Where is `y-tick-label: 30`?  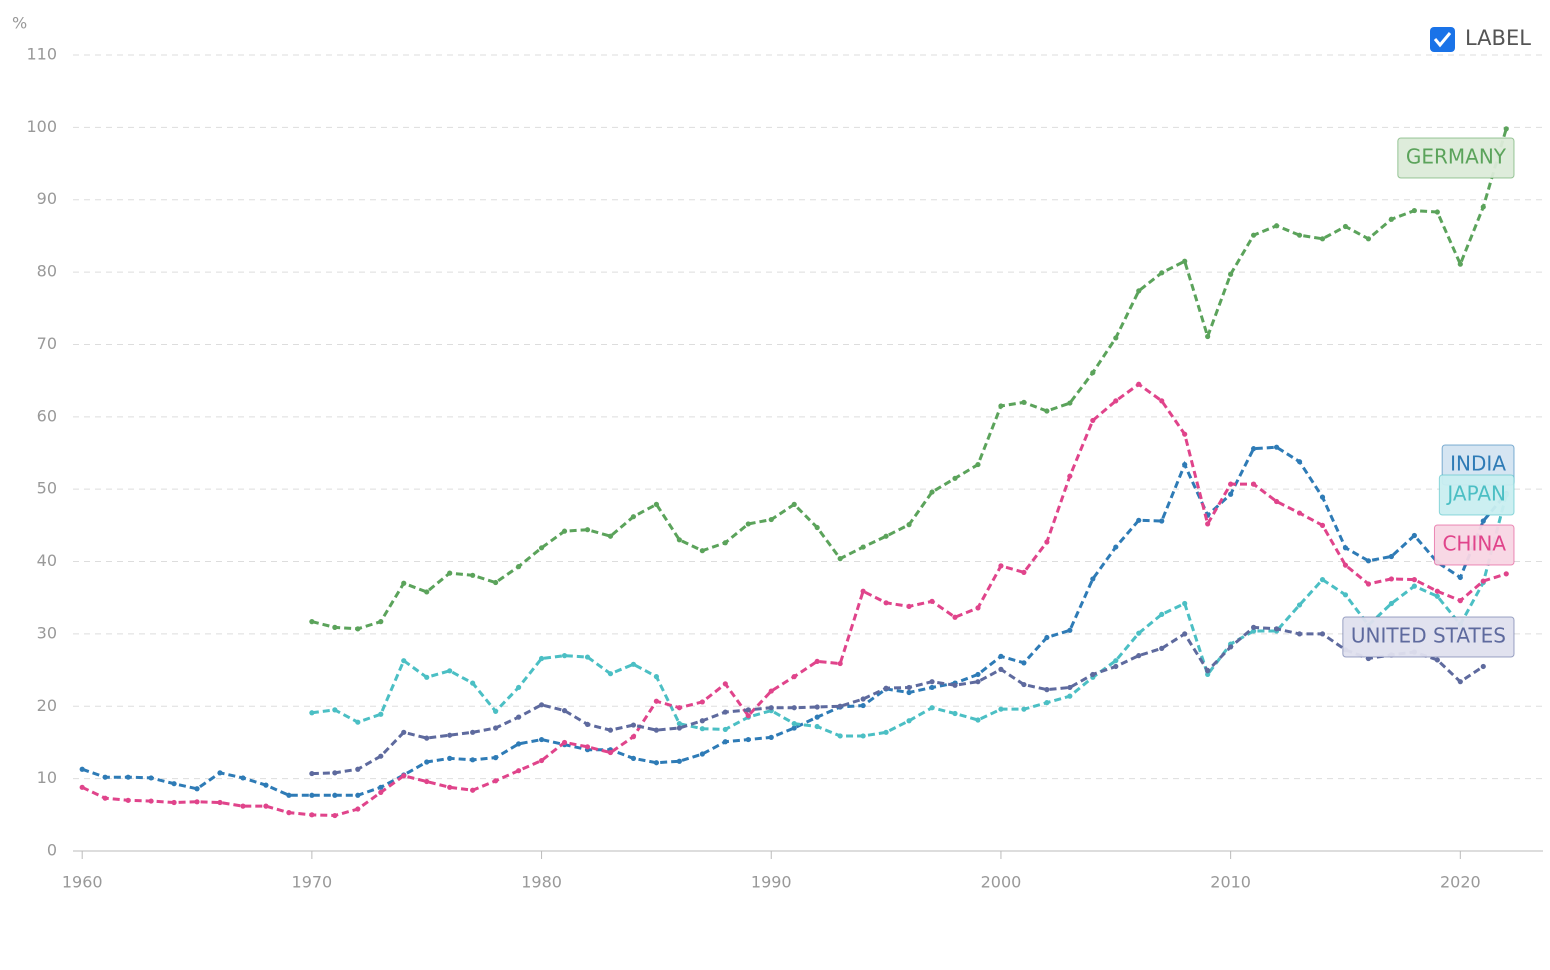 y-tick-label: 30 is located at coordinates (47, 632).